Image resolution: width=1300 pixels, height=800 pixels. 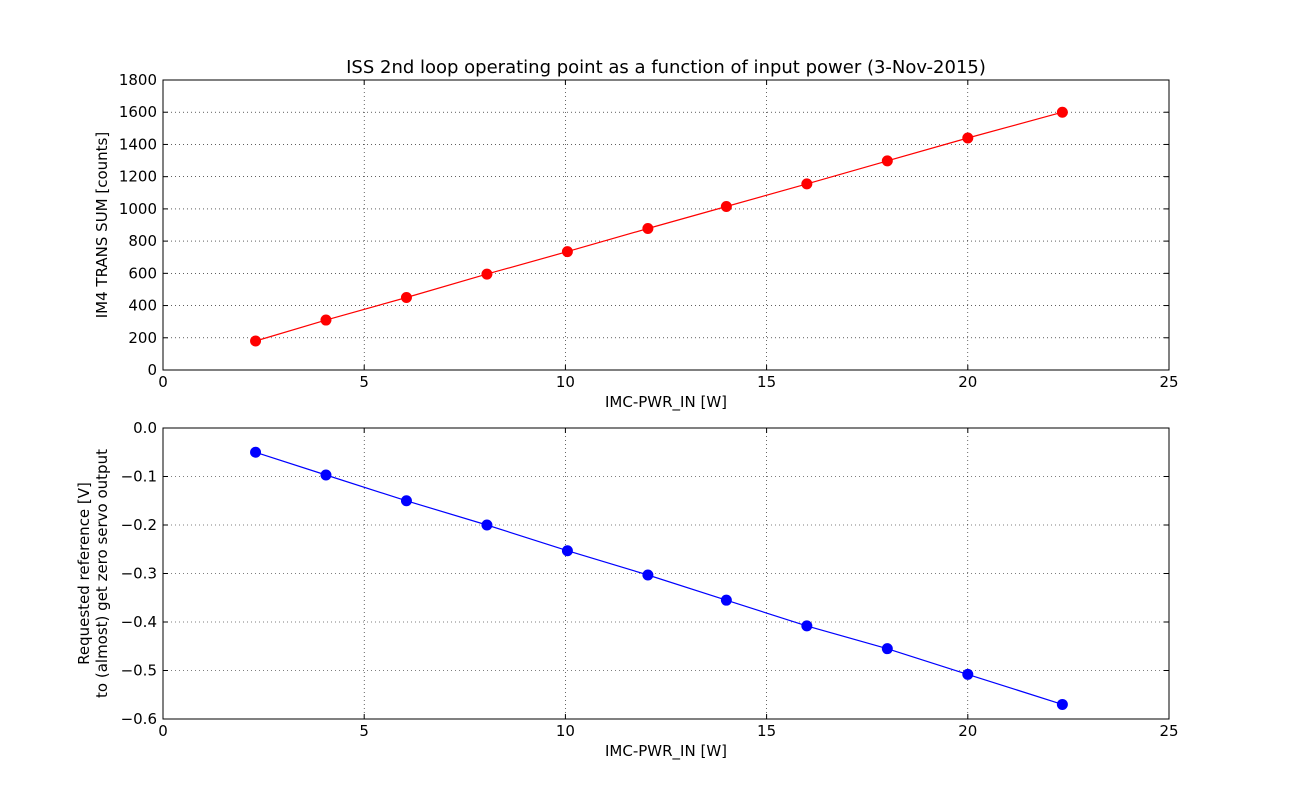 What do you see at coordinates (139, 525) in the screenshot?
I see `y-tick-label: −0.2` at bounding box center [139, 525].